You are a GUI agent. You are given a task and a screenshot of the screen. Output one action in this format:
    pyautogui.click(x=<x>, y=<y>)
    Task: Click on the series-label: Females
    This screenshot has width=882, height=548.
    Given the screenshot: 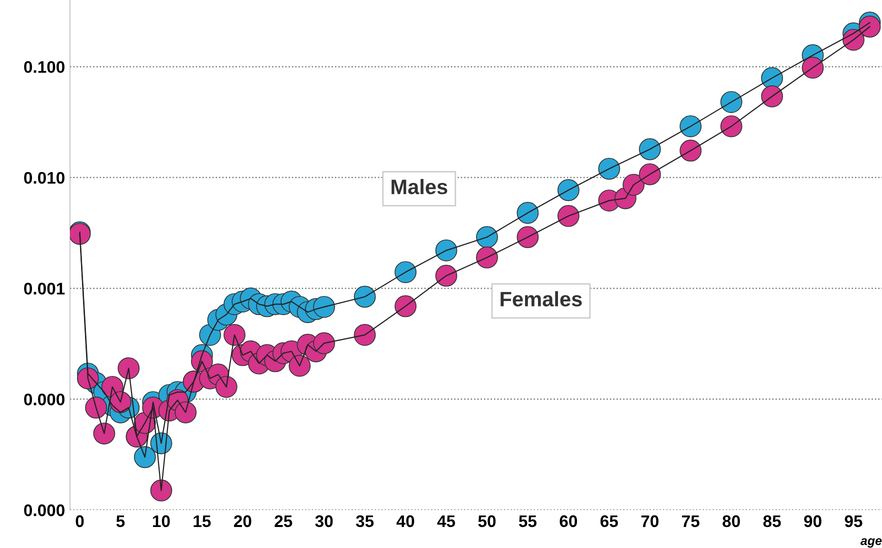 What is the action you would take?
    pyautogui.click(x=541, y=298)
    